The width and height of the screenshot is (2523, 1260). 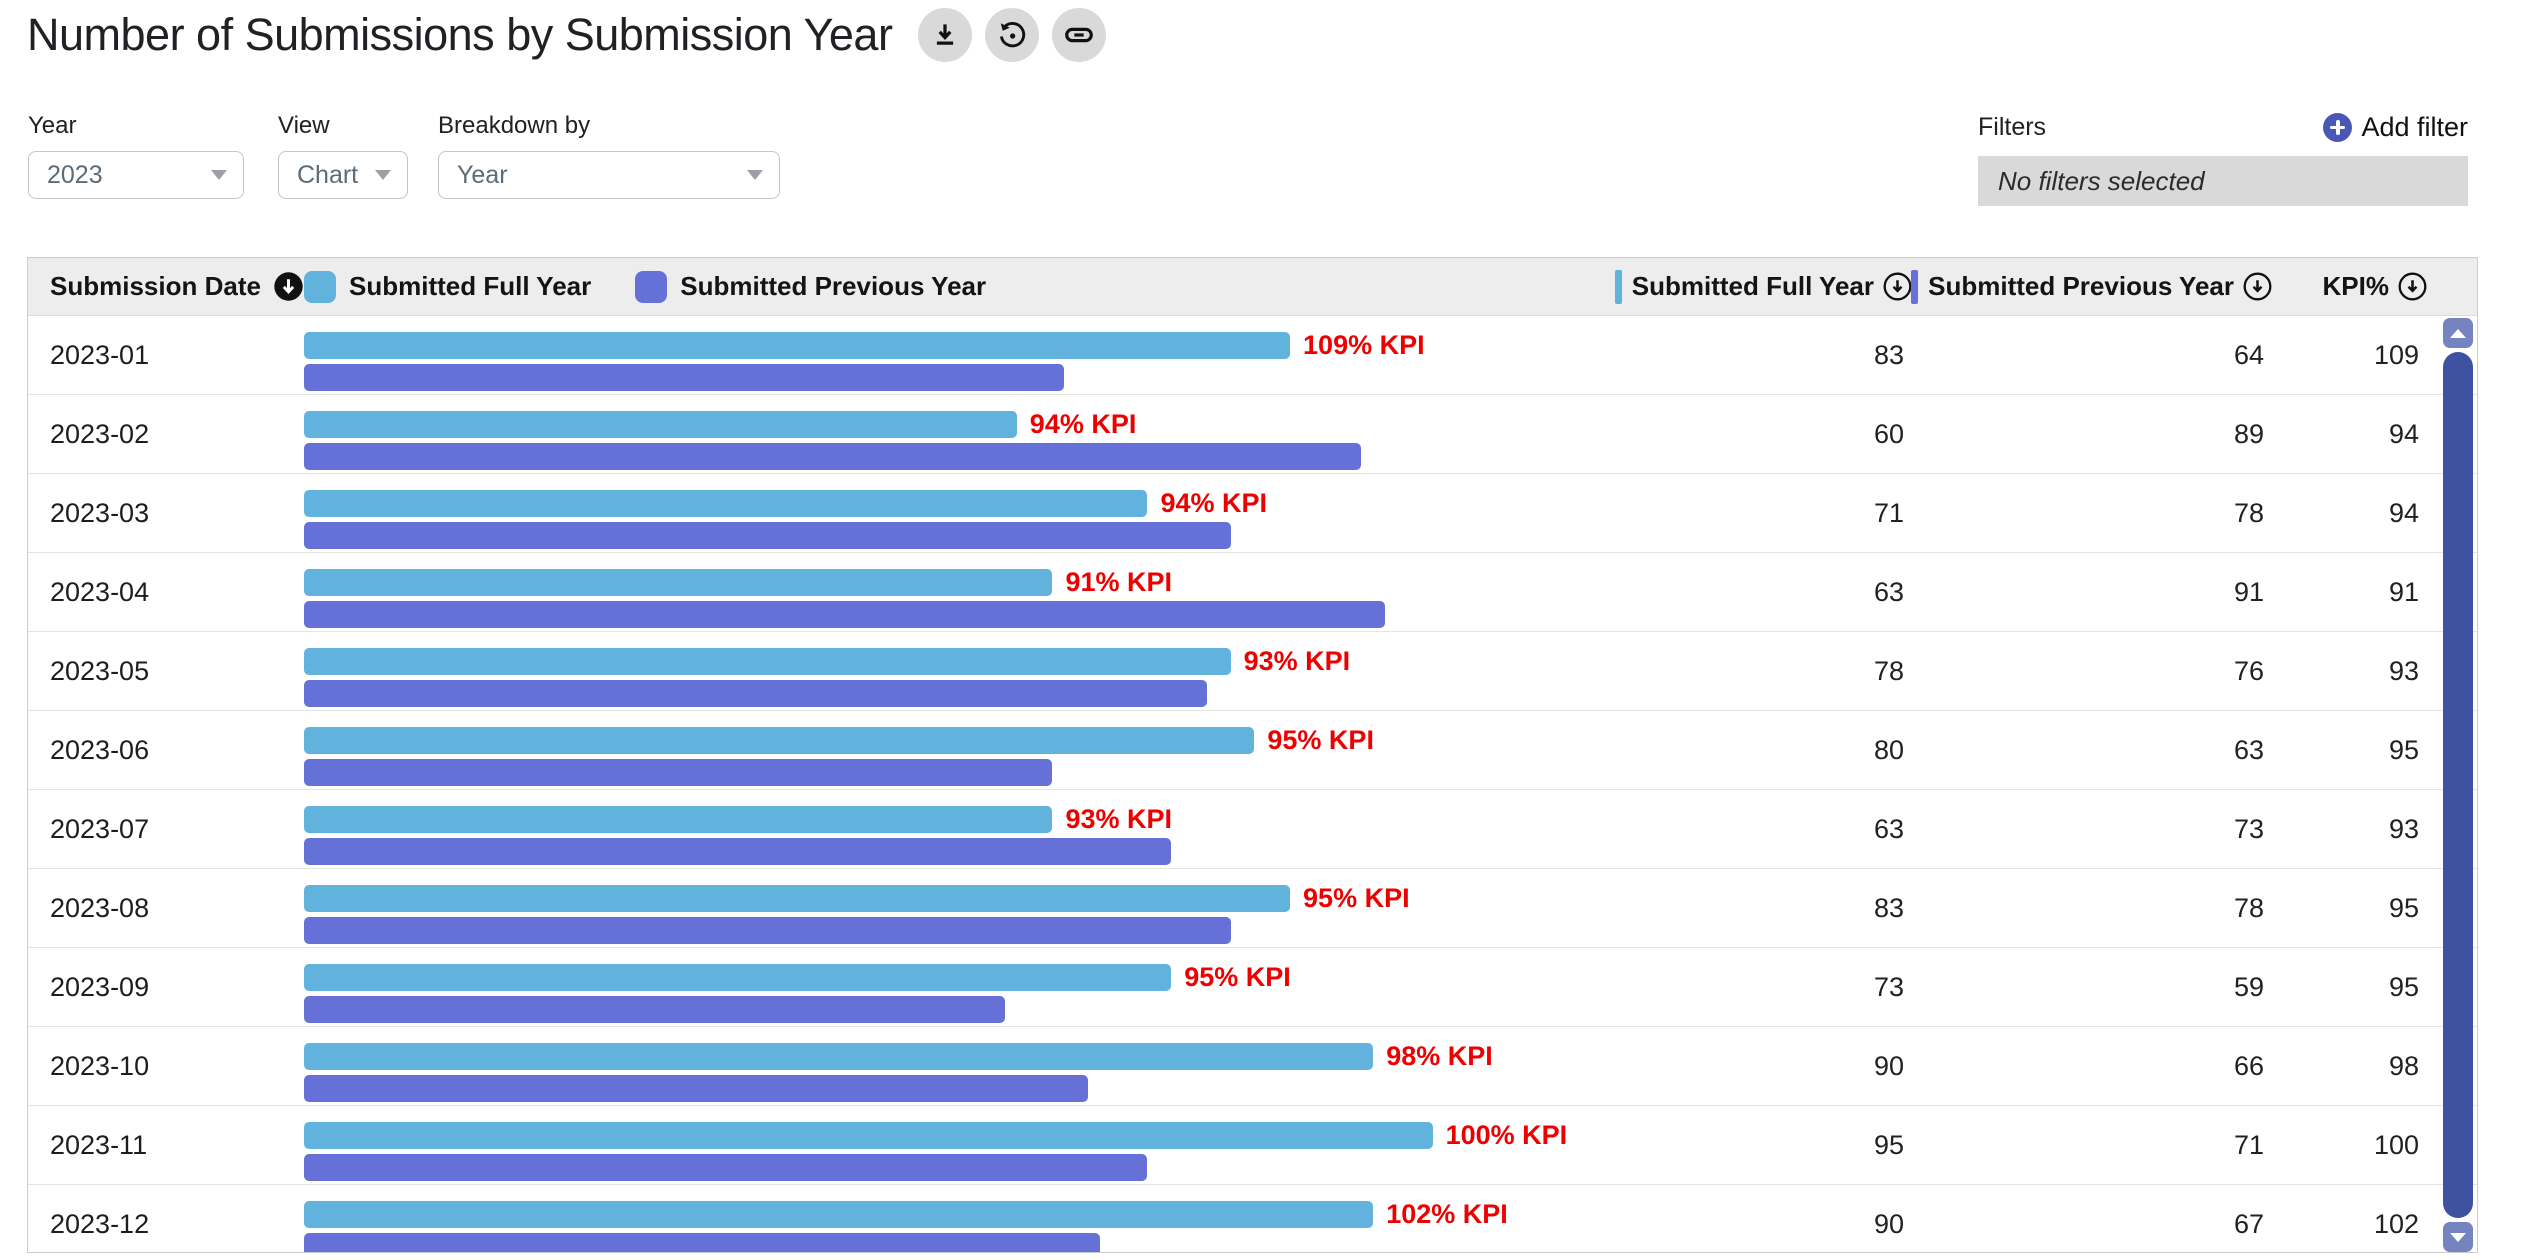 I want to click on table-row: 2023-08 95% KPI 83 78 95, so click(x=1252, y=908).